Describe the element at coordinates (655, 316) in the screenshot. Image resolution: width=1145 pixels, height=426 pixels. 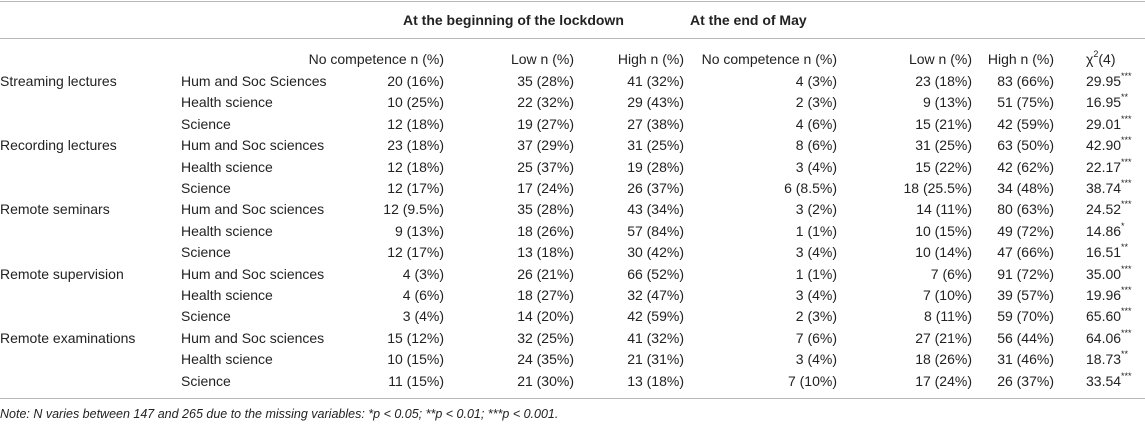
I see `table-cell: 42 (59%)` at that location.